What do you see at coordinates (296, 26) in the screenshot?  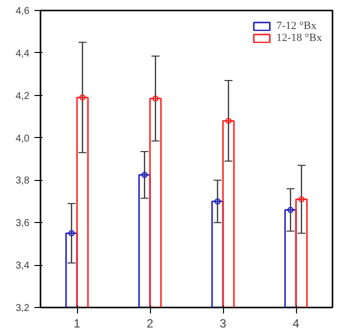 I see `legend-label: 7-12 °Bx` at bounding box center [296, 26].